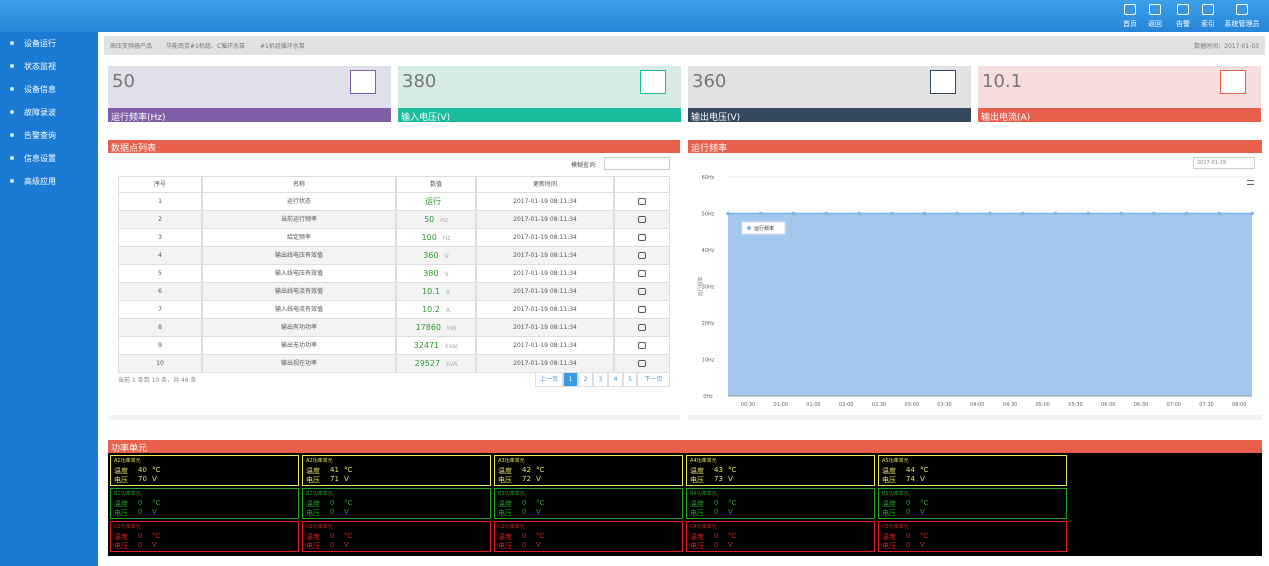 Image resolution: width=1269 pixels, height=566 pixels. I want to click on power-cell: C1功率单元 温度 0 °C 电压 0 V, so click(204, 536).